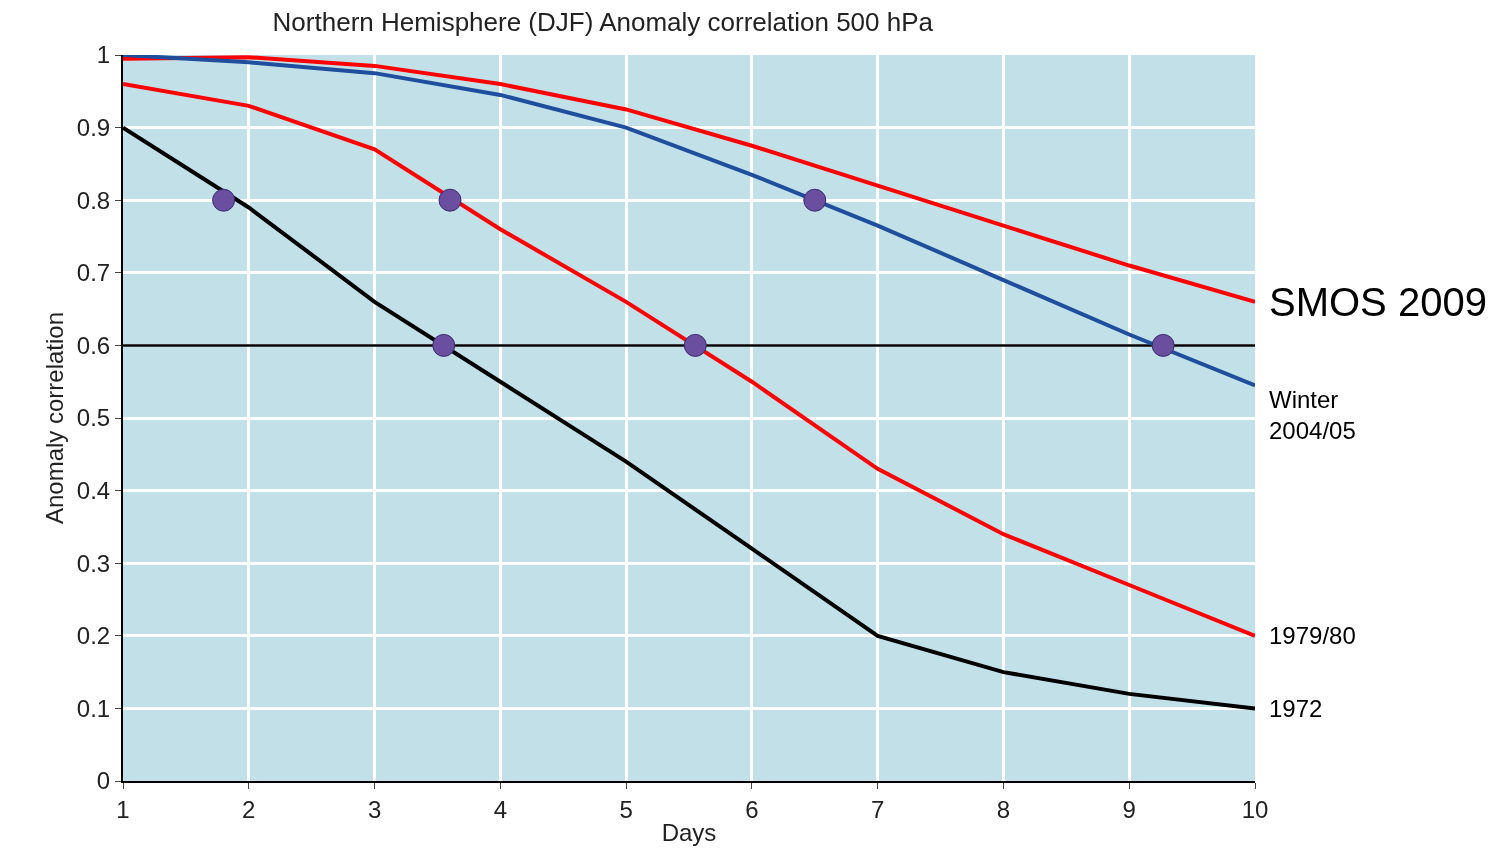 This screenshot has height=858, width=1507. Describe the element at coordinates (93, 636) in the screenshot. I see `y-tick-label: 0.2` at that location.